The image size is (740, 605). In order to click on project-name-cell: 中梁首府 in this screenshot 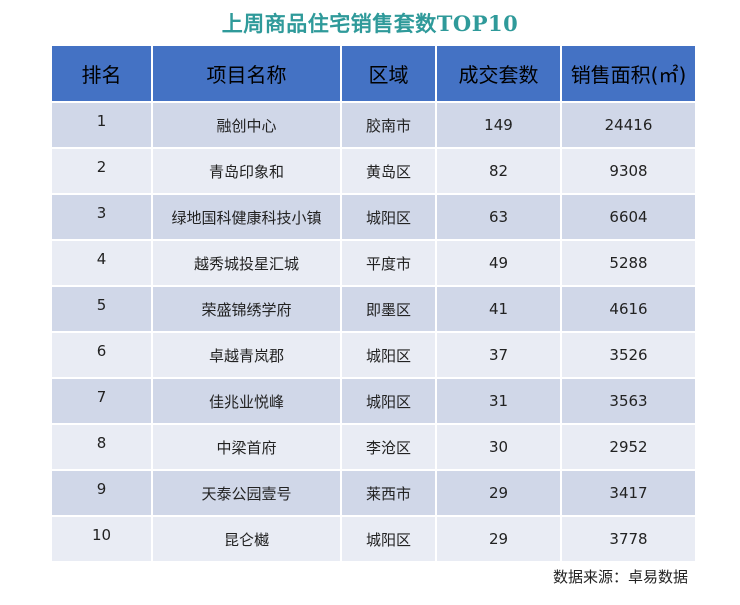, I will do `click(247, 447)`.